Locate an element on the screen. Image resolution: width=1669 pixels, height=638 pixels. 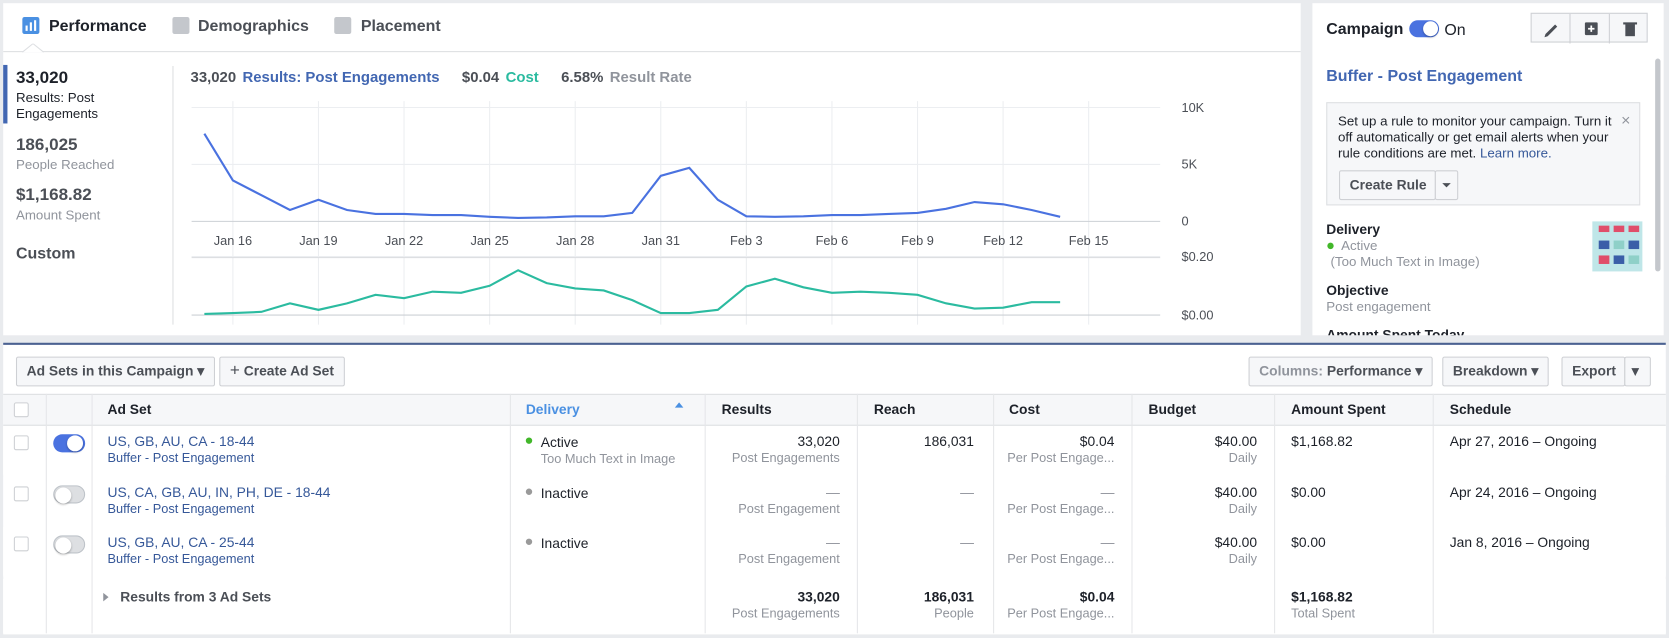
footer-label: Results from 3 Ad Sets is located at coordinates (196, 596).